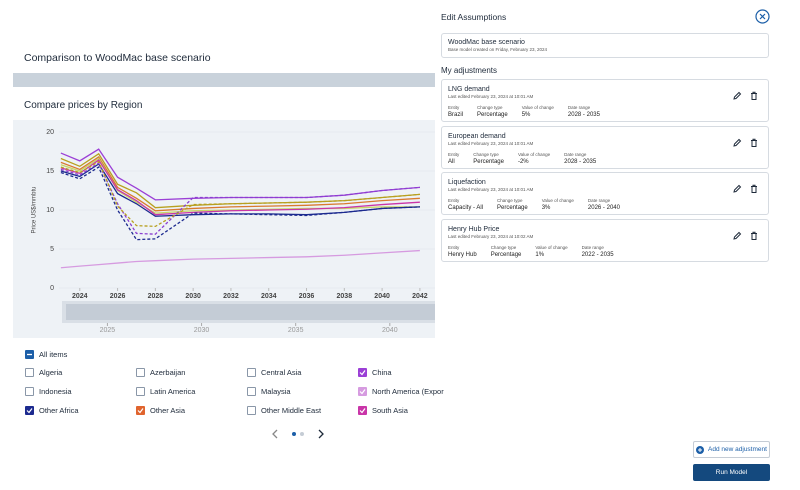 The height and width of the screenshot is (490, 800). Describe the element at coordinates (50, 132) in the screenshot. I see `y-tick-label: 20` at that location.